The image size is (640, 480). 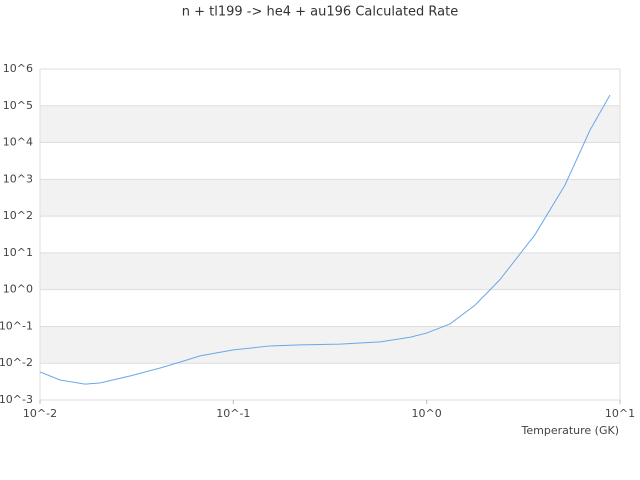 I want to click on x-axis-label: Temperature (GK), so click(x=570, y=430).